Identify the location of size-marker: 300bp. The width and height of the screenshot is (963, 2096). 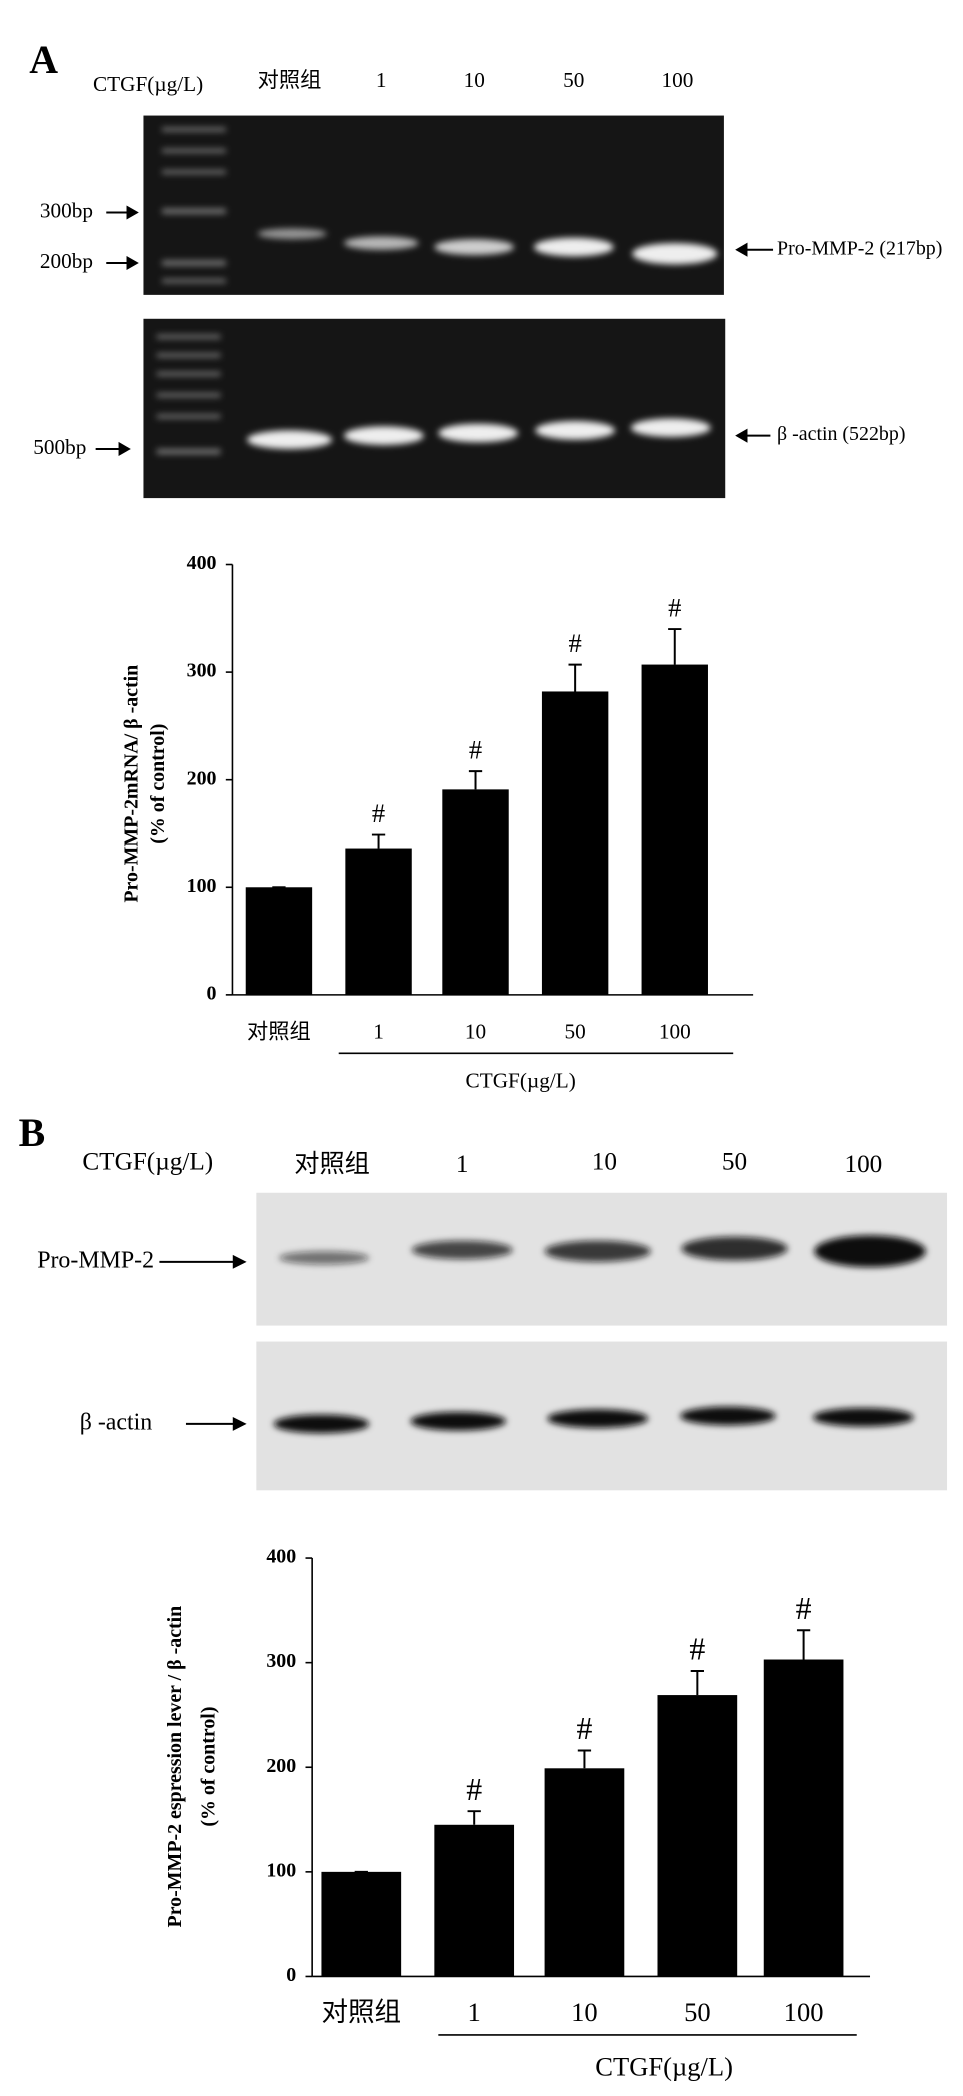
(66, 210).